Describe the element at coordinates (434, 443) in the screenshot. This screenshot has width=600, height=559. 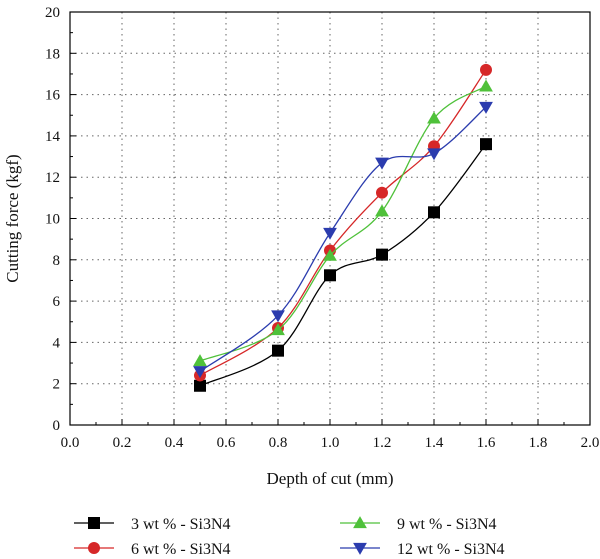
I see `x-tick-label: 1.4` at that location.